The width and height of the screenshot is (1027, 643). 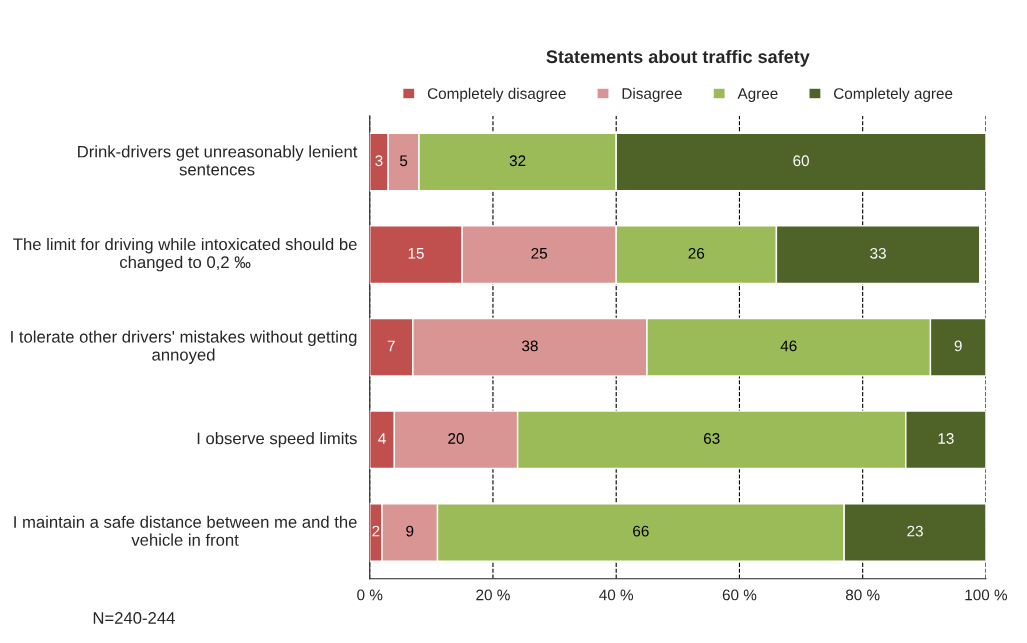 I want to click on legend-label: Completely agree, so click(x=893, y=94).